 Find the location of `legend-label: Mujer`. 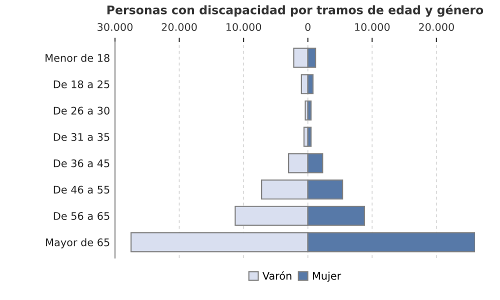

legend-label: Mujer is located at coordinates (327, 277).